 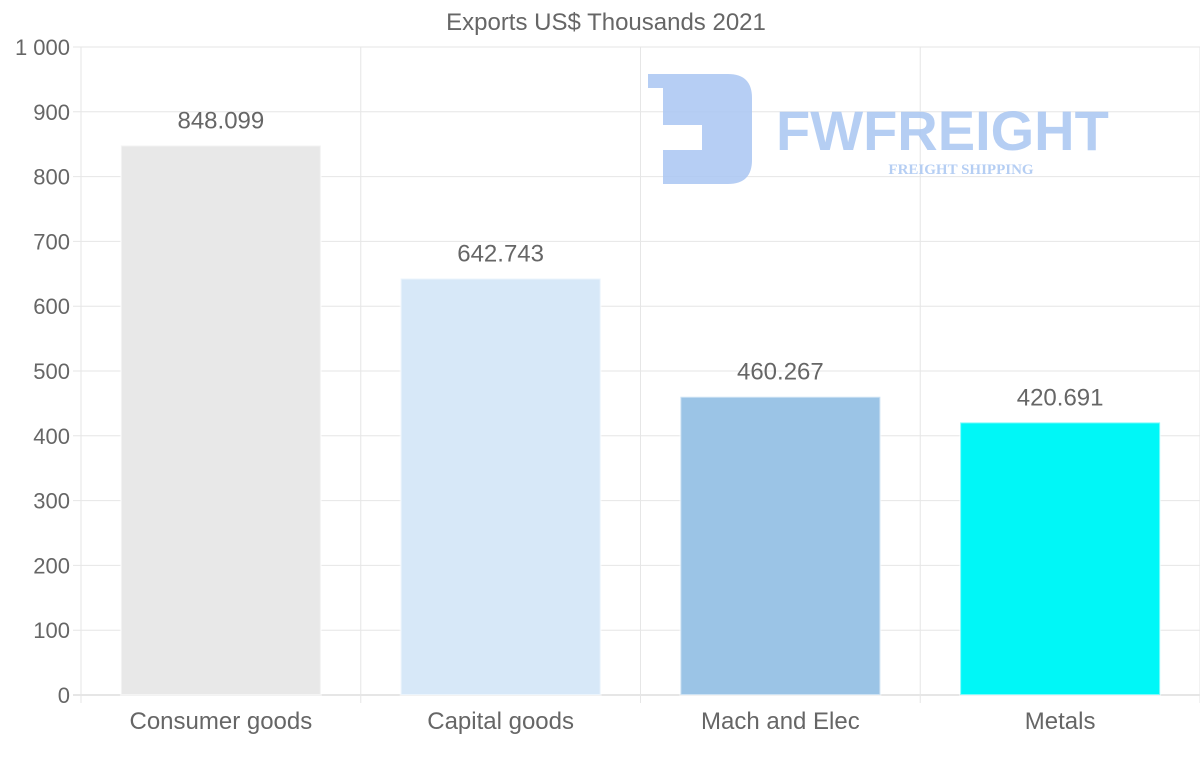 I want to click on watermark-brand: FWFREIGHT, so click(x=942, y=130).